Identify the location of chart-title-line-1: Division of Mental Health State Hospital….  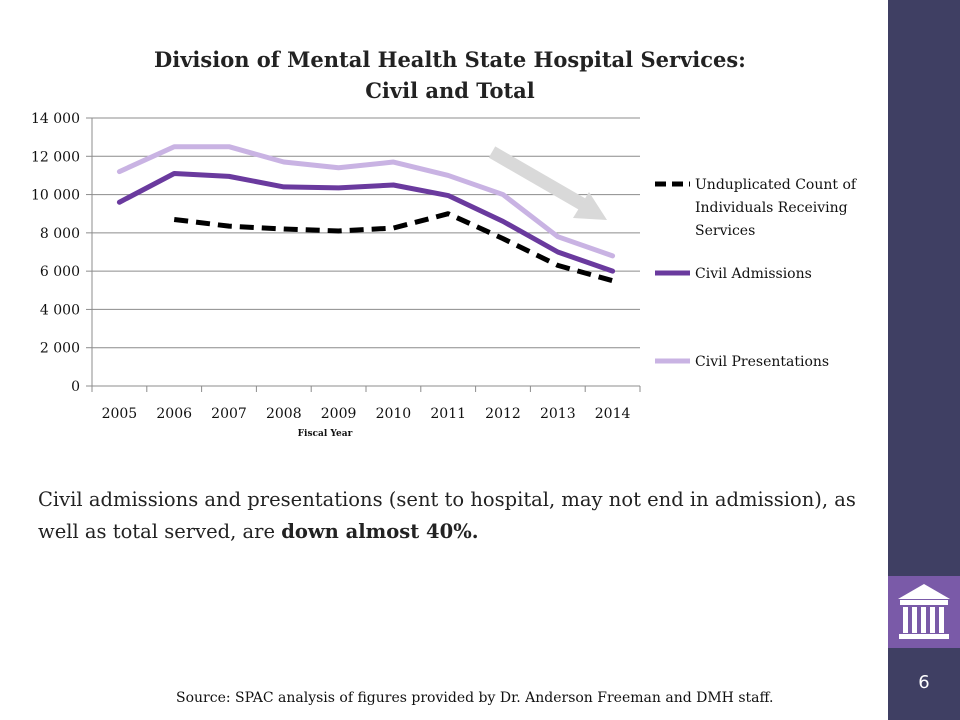
(450, 59).